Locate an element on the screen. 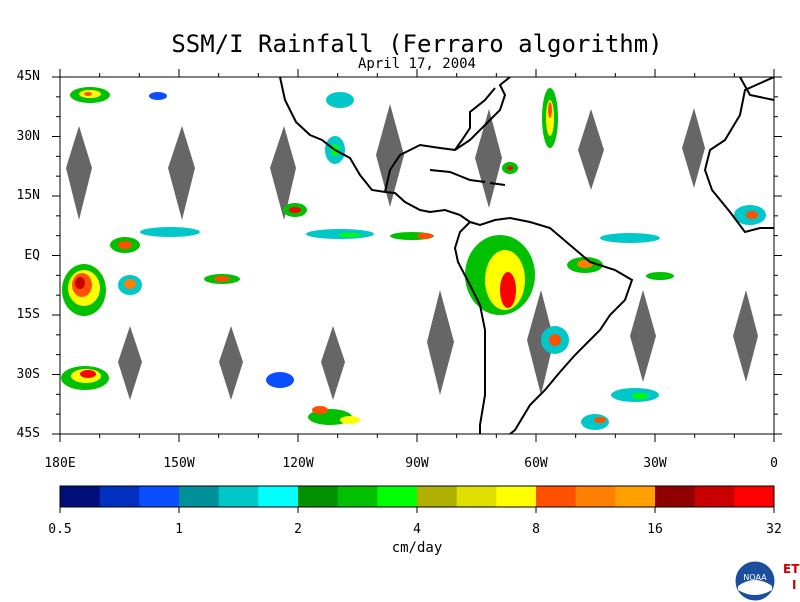  rain-patch-sa-south2 is located at coordinates (595, 422).